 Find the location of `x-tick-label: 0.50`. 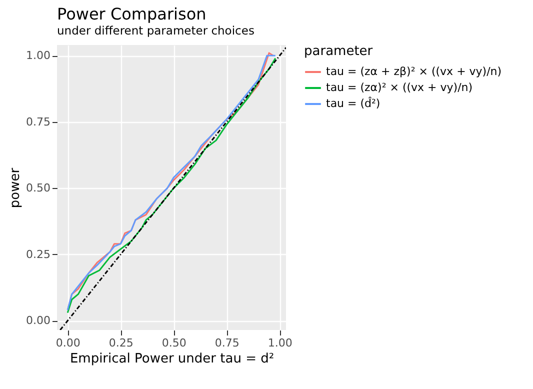

x-tick-label: 0.50 is located at coordinates (174, 343).